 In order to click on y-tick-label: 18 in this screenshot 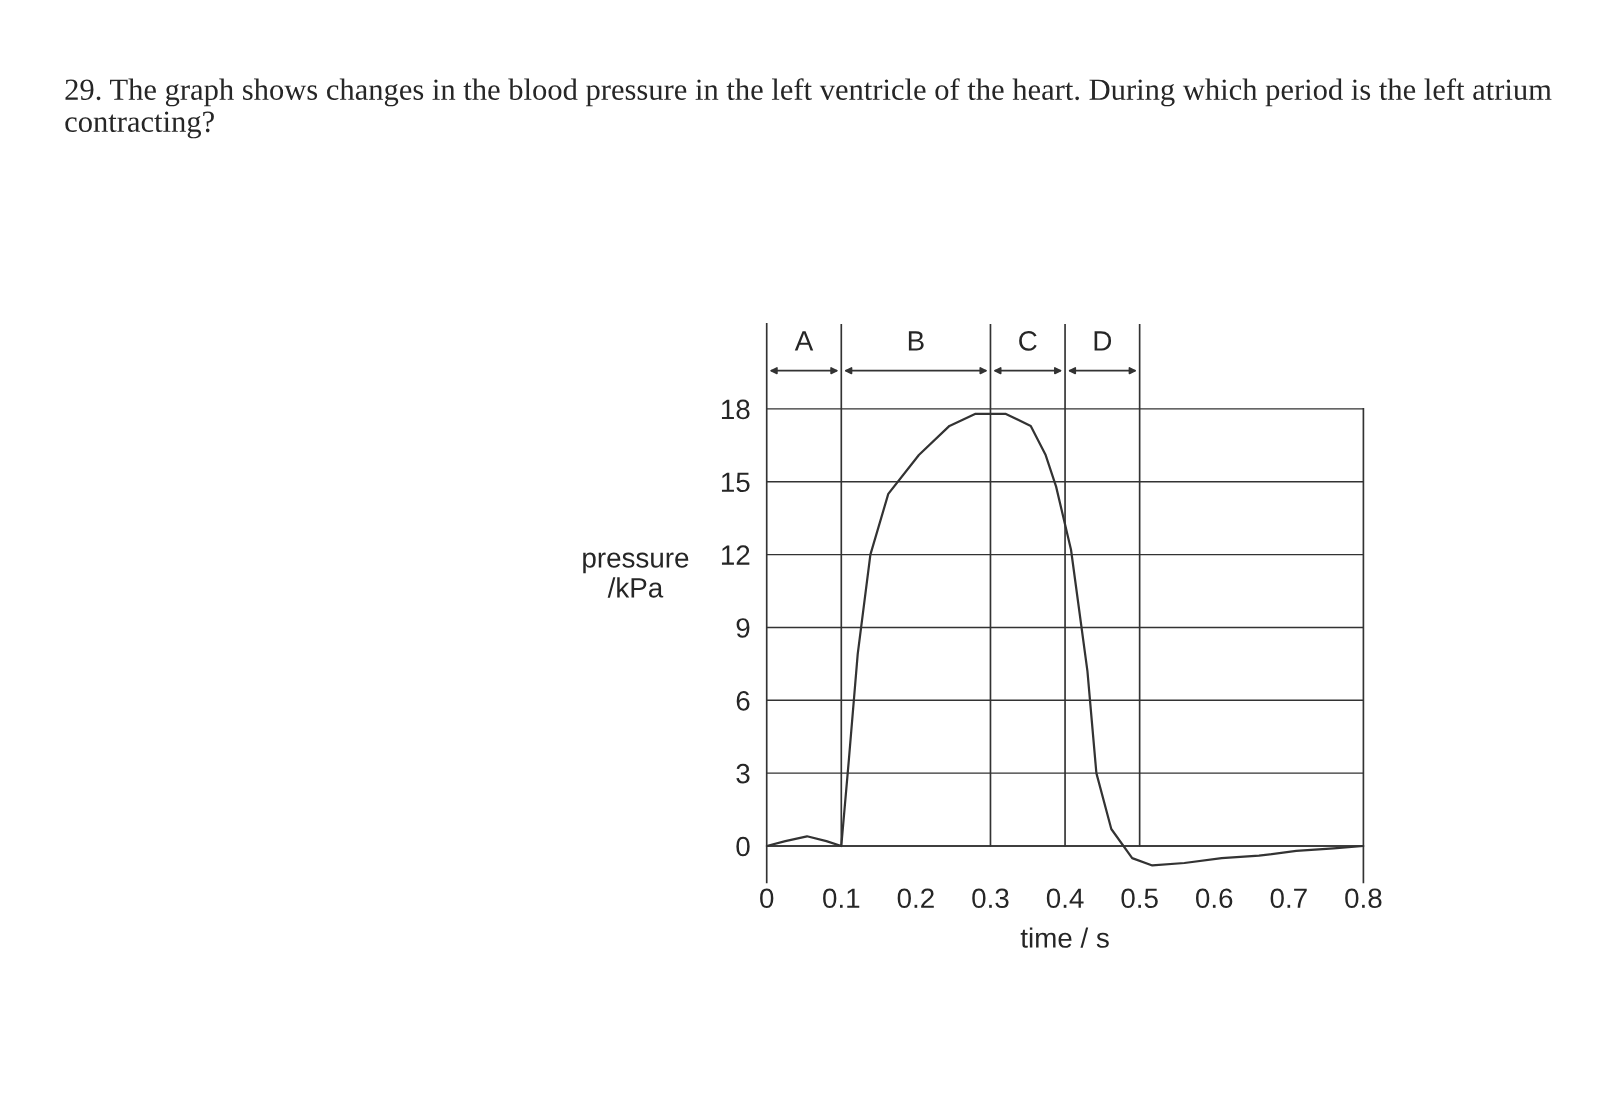, I will do `click(735, 409)`.